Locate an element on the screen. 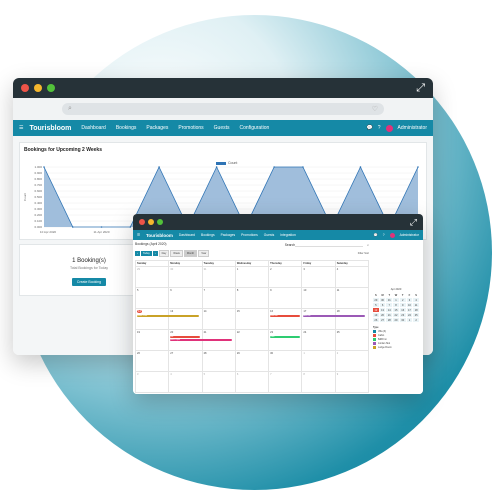 The height and width of the screenshot is (492, 493). day-cell: 14 is located at coordinates (219, 319).